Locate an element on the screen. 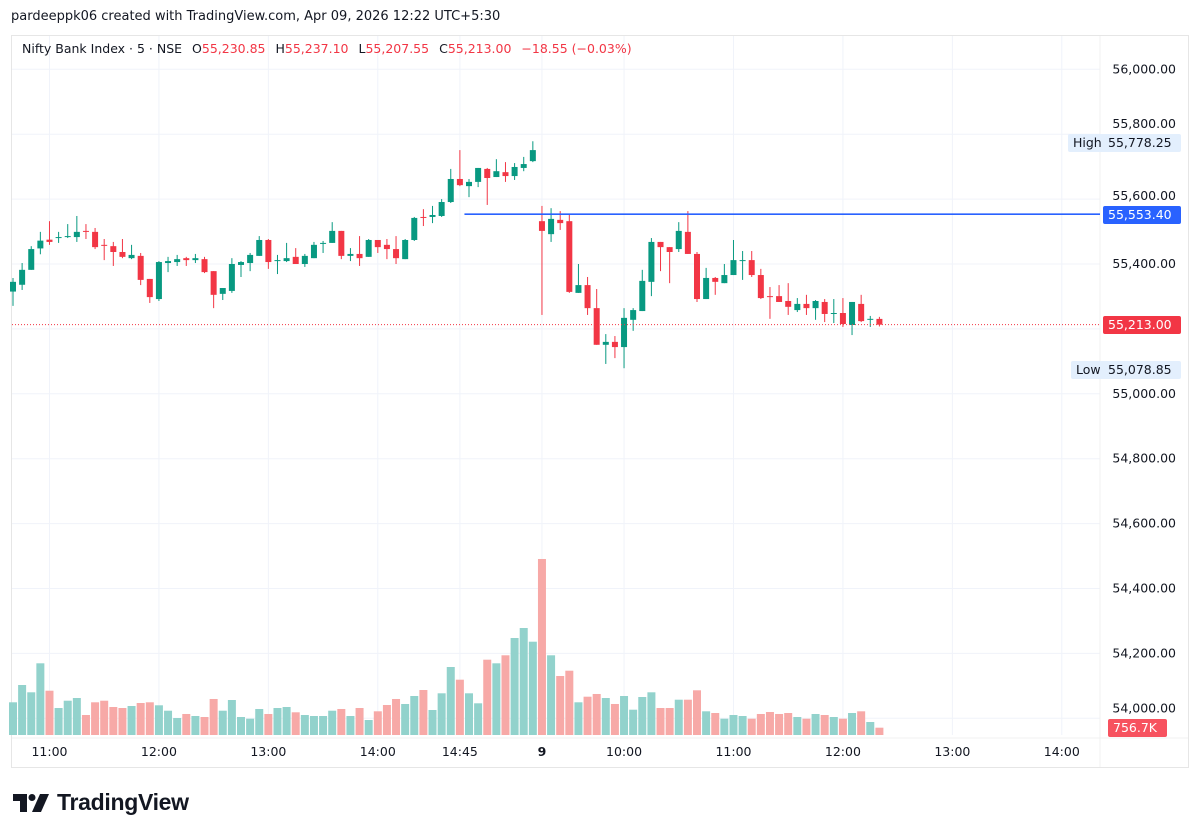  candle-body is located at coordinates (496, 174).